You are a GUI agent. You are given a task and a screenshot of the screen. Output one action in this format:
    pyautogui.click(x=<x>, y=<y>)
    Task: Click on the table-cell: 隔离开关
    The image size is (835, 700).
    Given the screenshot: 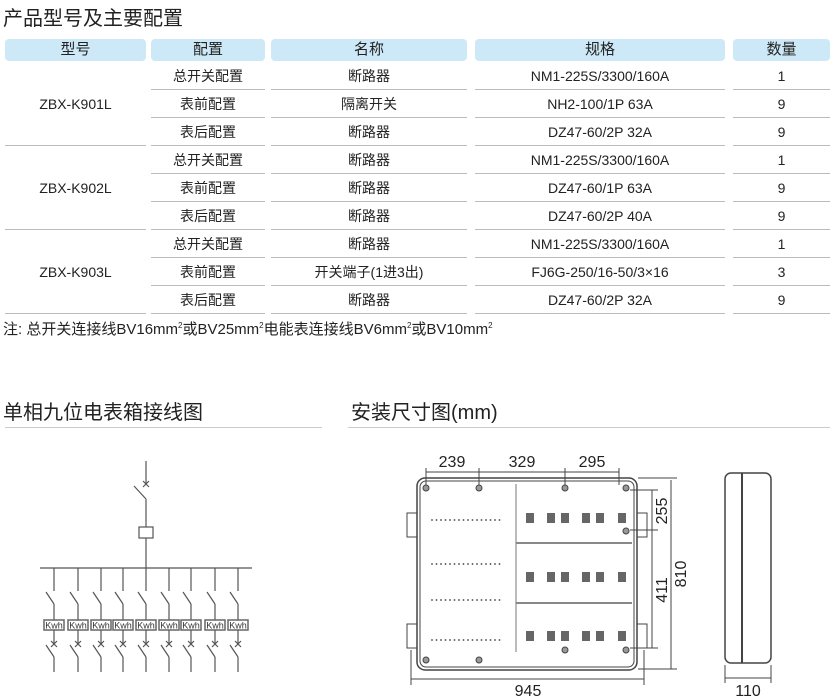 What is the action you would take?
    pyautogui.click(x=369, y=104)
    